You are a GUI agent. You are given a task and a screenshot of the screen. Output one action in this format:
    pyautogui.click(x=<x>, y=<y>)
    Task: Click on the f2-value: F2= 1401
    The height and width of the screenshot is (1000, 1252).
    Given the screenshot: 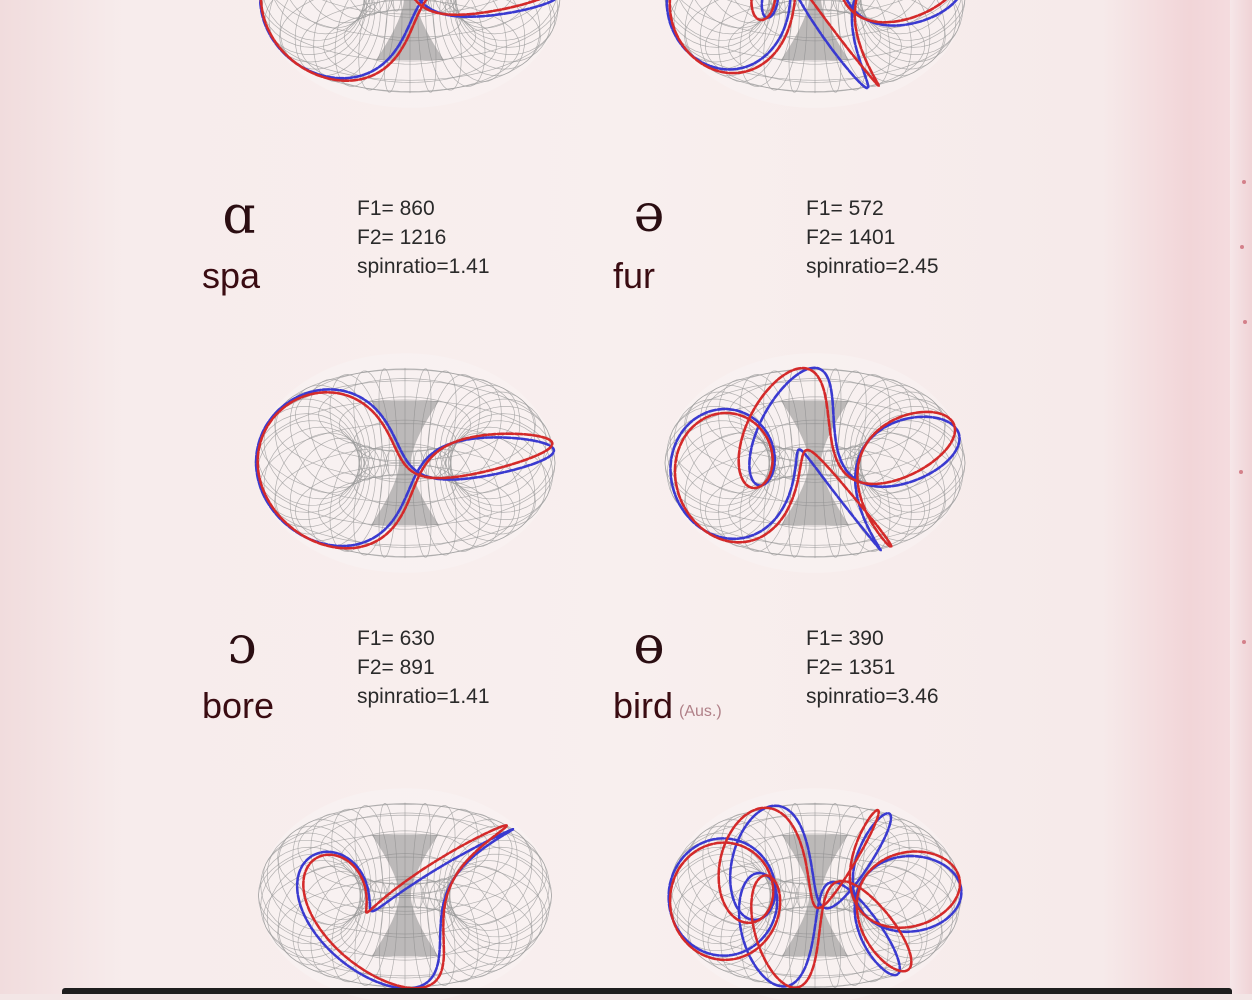 What is the action you would take?
    pyautogui.click(x=851, y=237)
    